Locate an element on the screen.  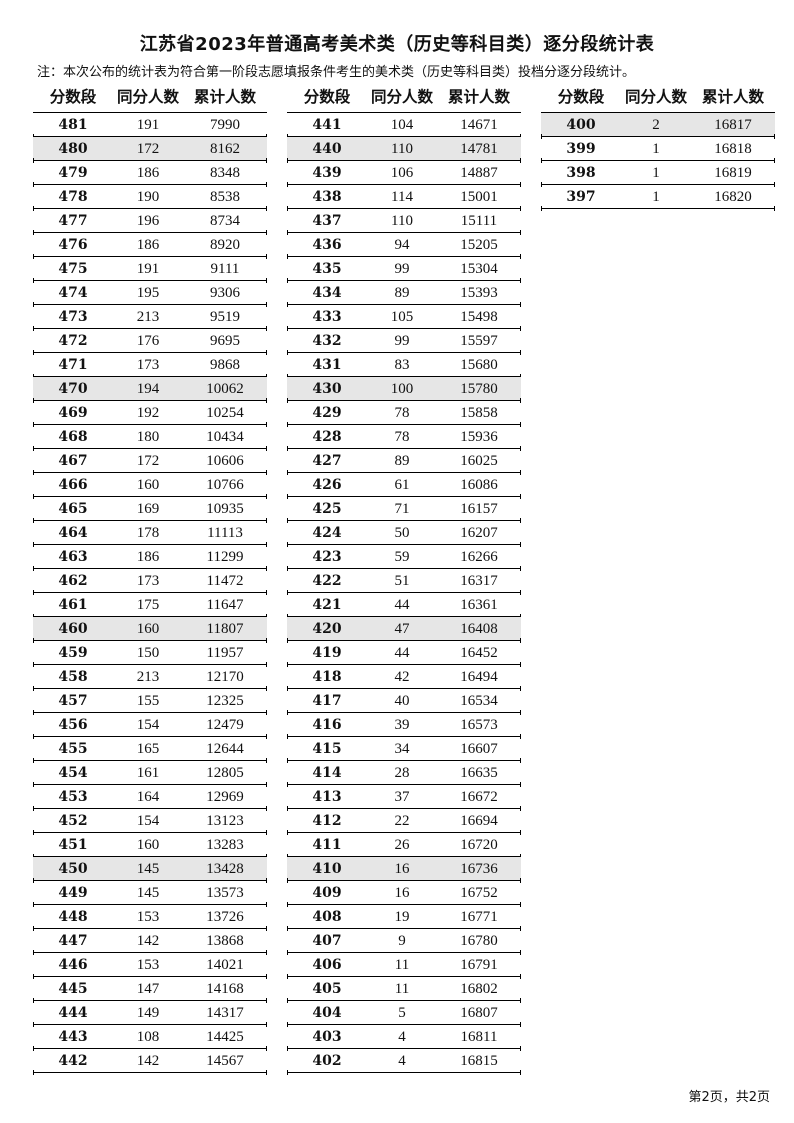
score-cell: 461 is located at coordinates (73, 605).